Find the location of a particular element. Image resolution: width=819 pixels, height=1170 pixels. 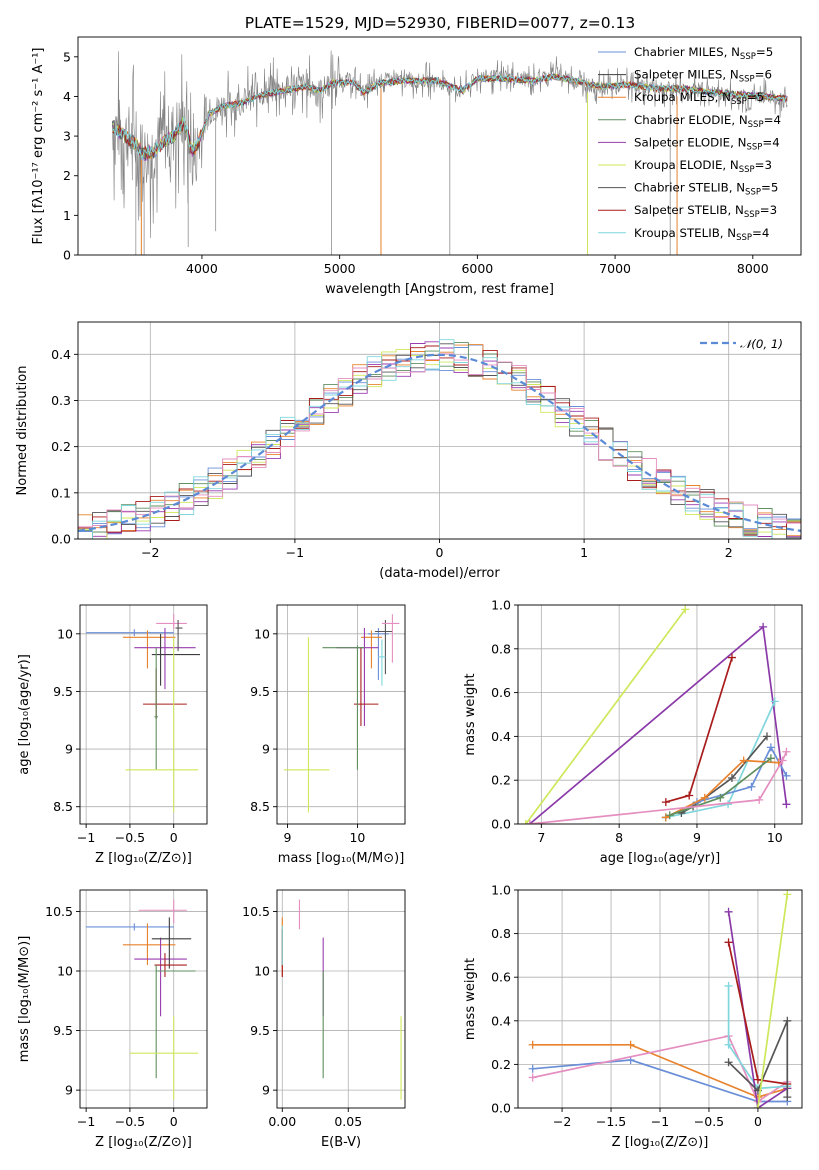

x-axis-label: Z [log₁₀(Z/Z⊙)] is located at coordinates (143, 858).